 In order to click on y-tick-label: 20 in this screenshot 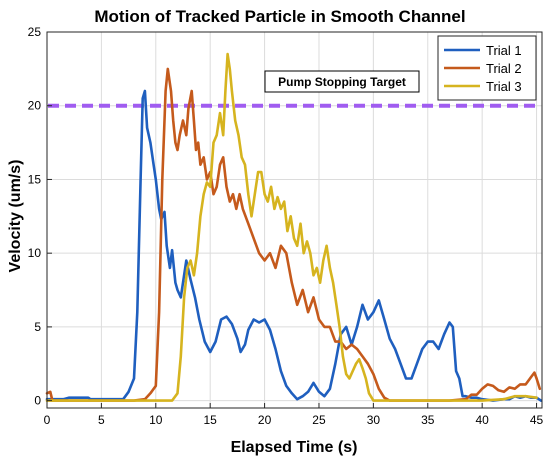, I will do `click(35, 106)`.